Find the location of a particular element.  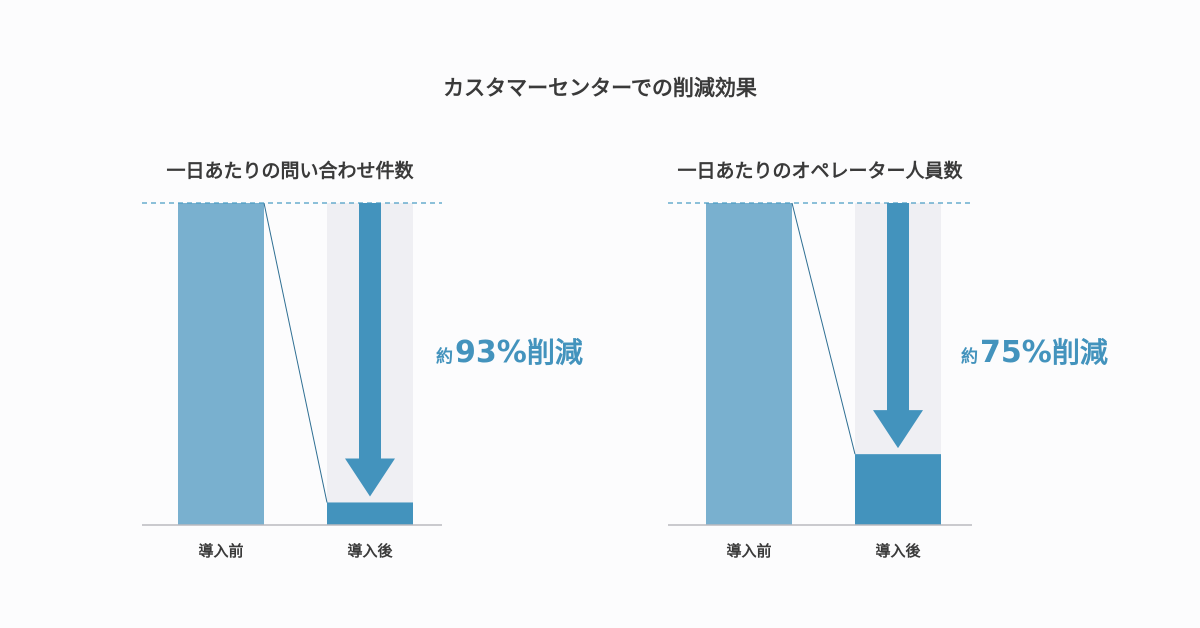

reduction-value: 93% is located at coordinates (491, 352).